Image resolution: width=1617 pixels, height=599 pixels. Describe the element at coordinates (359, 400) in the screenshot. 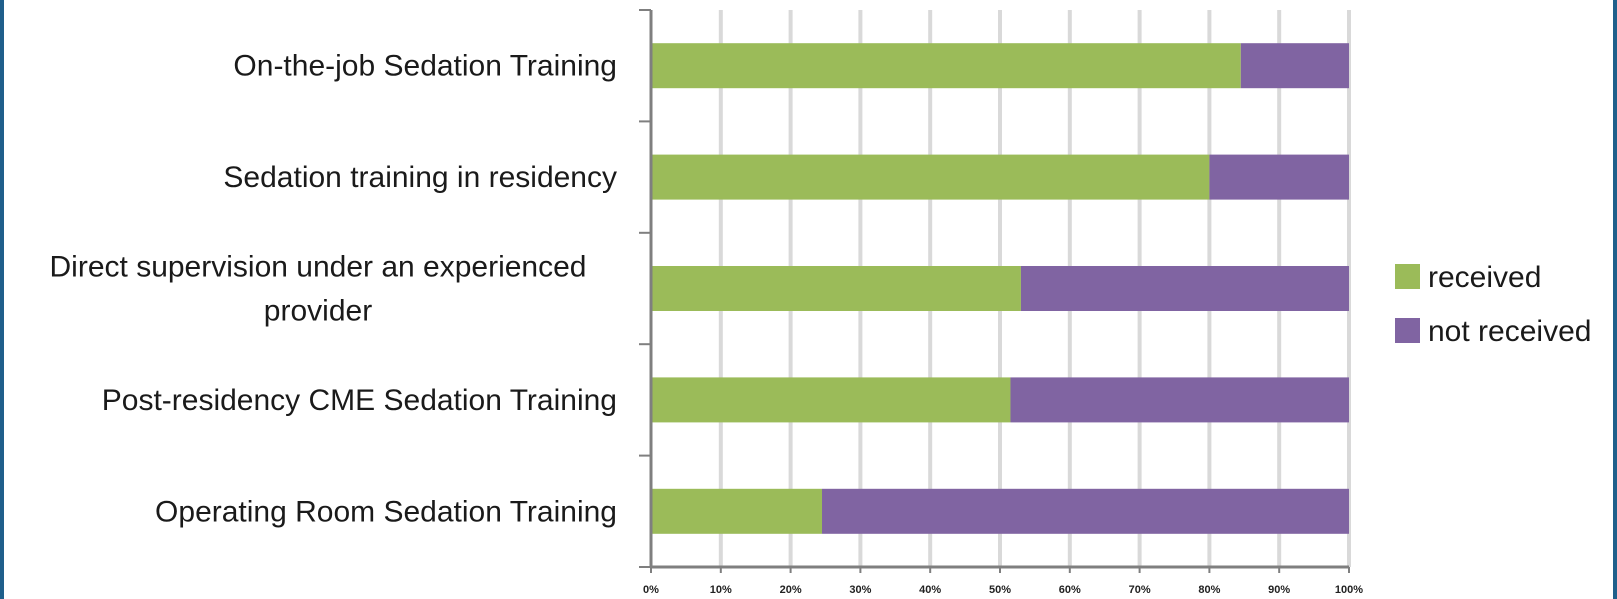

I see `category-label: Post-residency CME Sedation Training` at that location.